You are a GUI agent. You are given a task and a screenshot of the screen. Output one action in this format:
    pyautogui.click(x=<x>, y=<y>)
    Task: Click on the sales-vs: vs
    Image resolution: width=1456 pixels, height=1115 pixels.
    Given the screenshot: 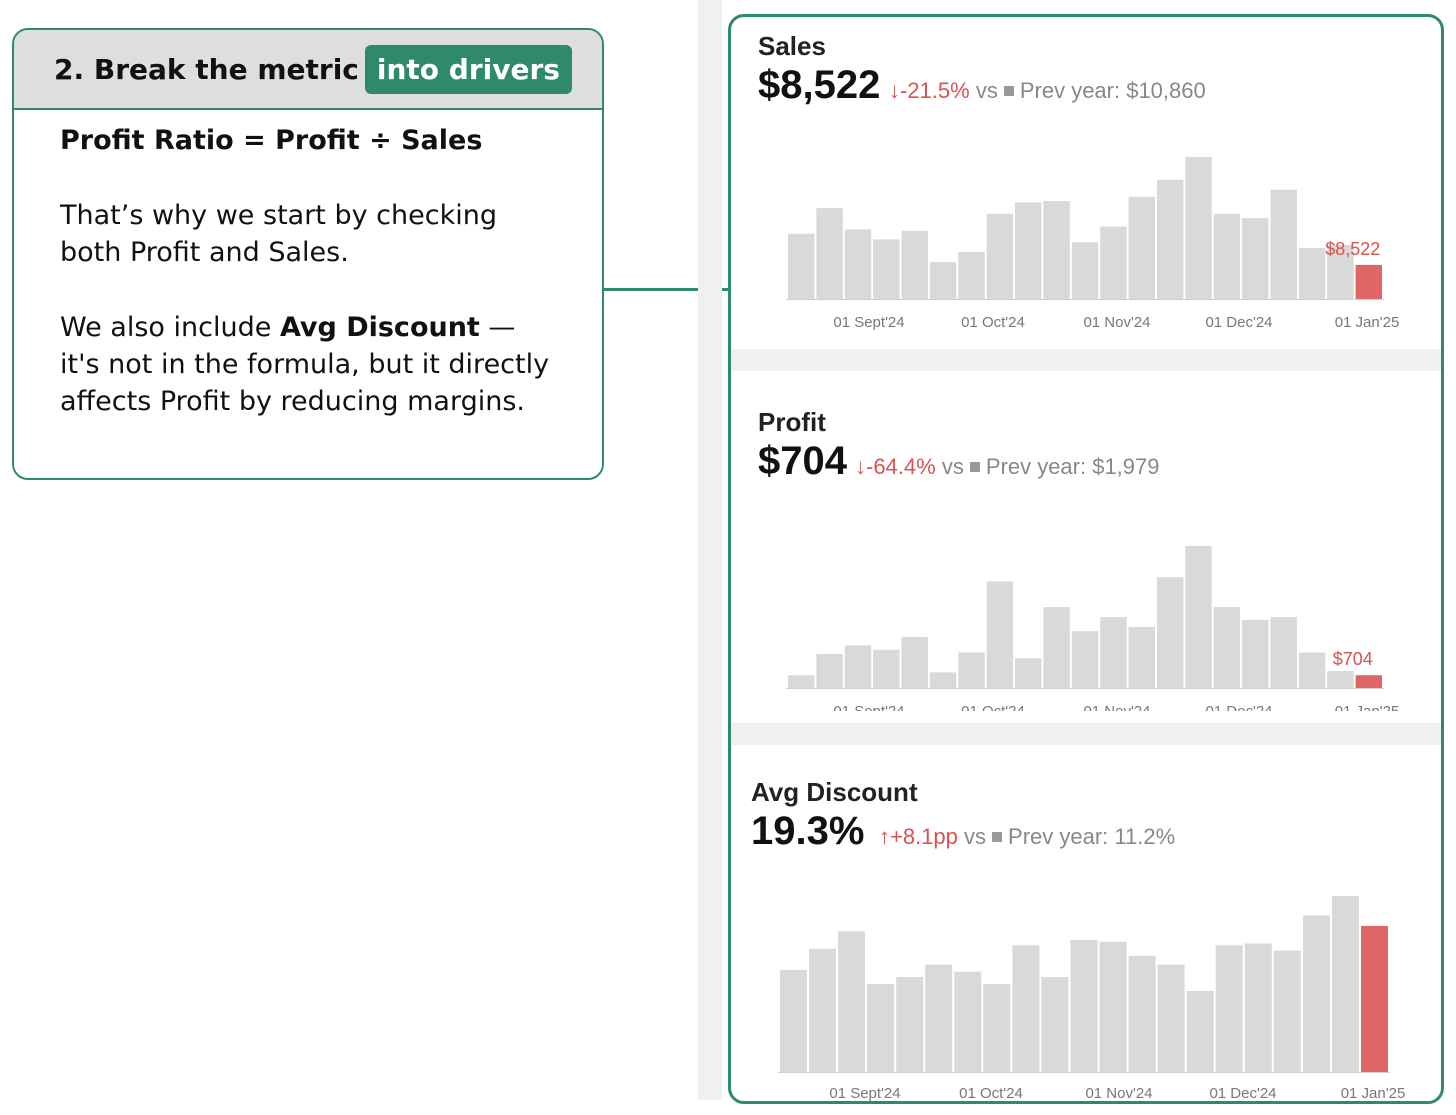 What is the action you would take?
    pyautogui.click(x=986, y=90)
    